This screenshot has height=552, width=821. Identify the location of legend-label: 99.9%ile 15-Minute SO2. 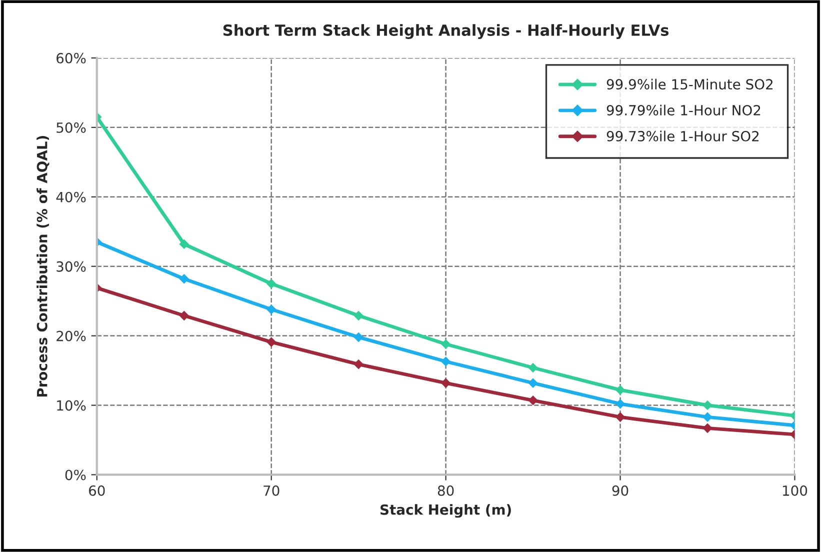
(689, 84).